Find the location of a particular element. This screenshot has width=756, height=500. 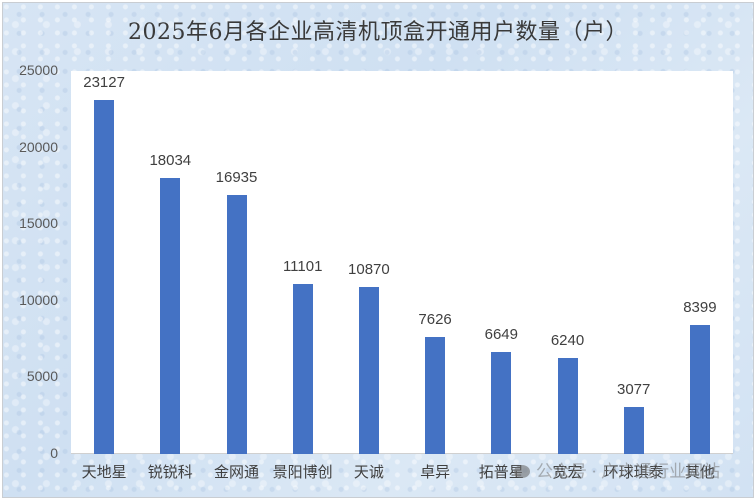

data-label: 18034 is located at coordinates (170, 160).